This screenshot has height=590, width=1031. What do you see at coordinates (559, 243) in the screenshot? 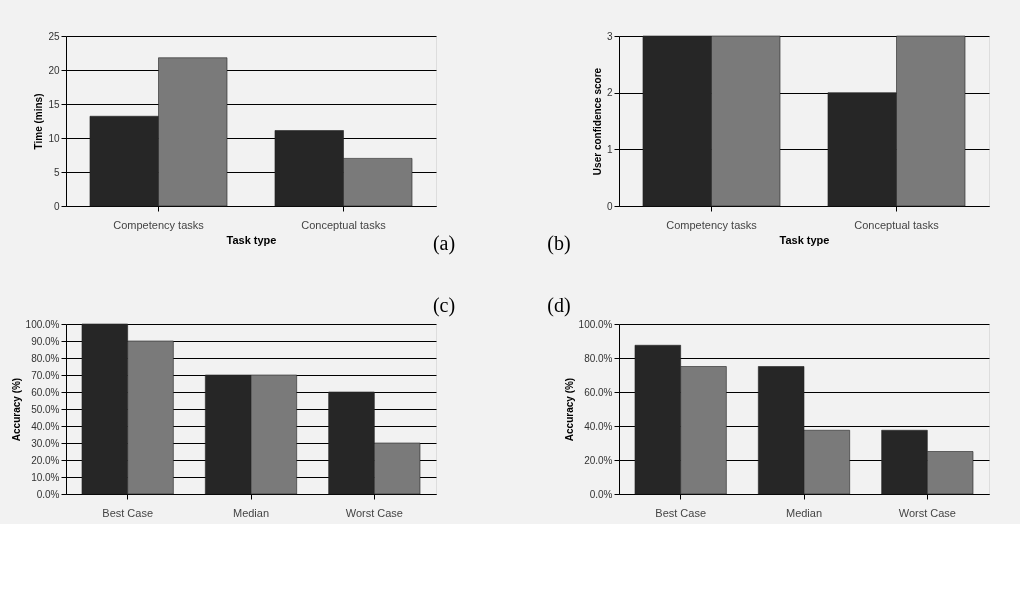
I see `text: (b)` at bounding box center [559, 243].